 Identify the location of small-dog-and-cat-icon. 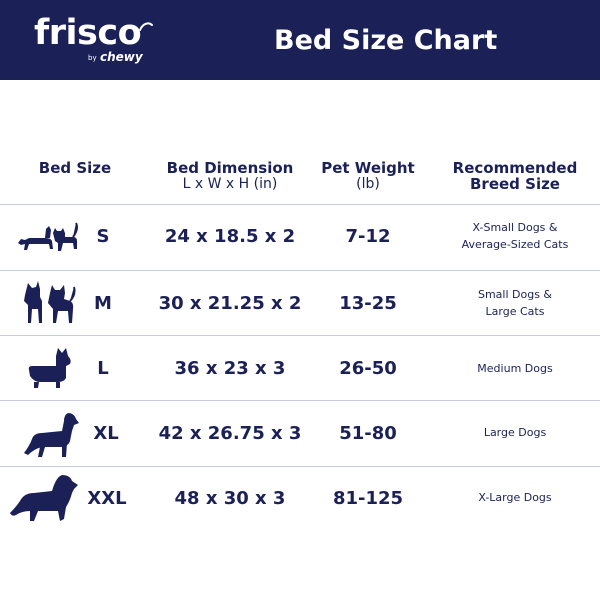
(48, 304).